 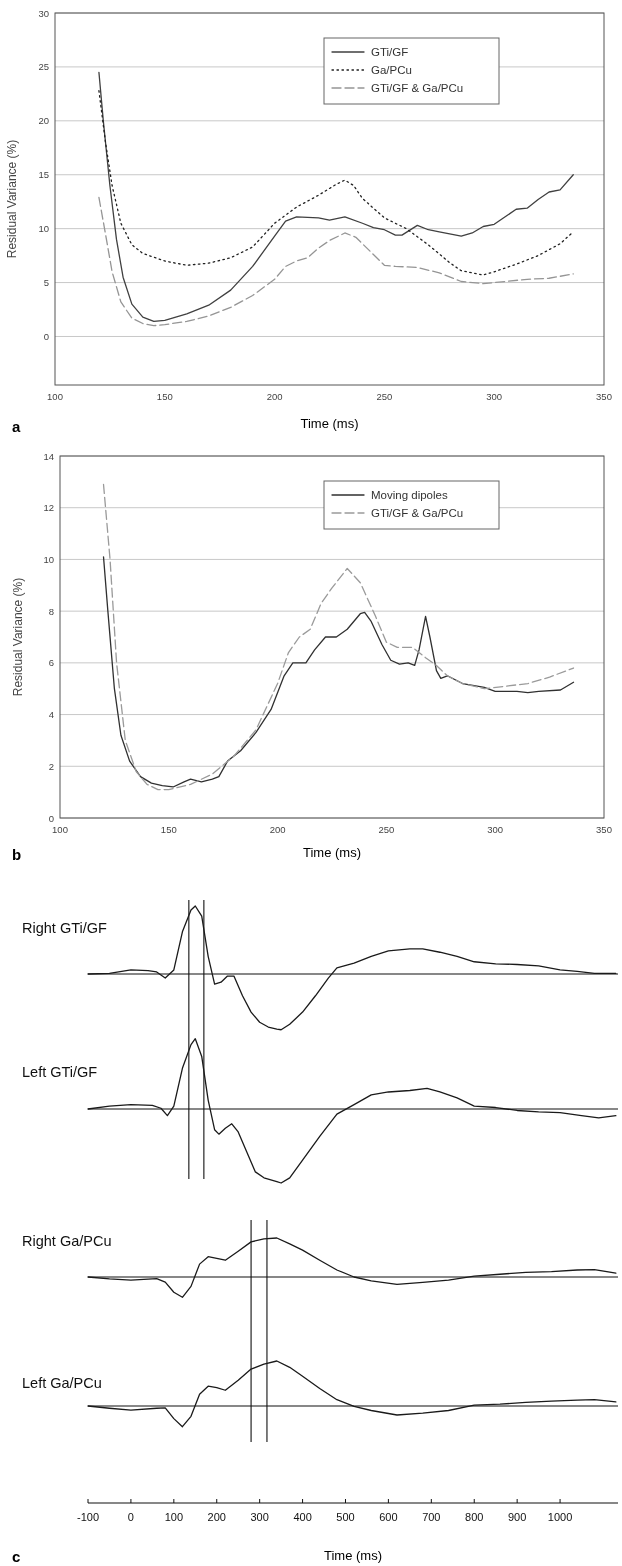 I want to click on y-tick-label: 2, so click(x=51, y=766).